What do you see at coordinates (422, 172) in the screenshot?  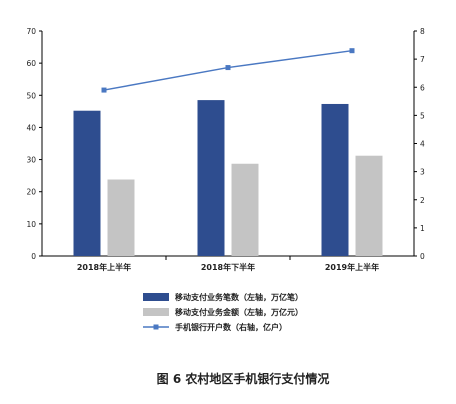 I see `y-tick-label-right: 3` at bounding box center [422, 172].